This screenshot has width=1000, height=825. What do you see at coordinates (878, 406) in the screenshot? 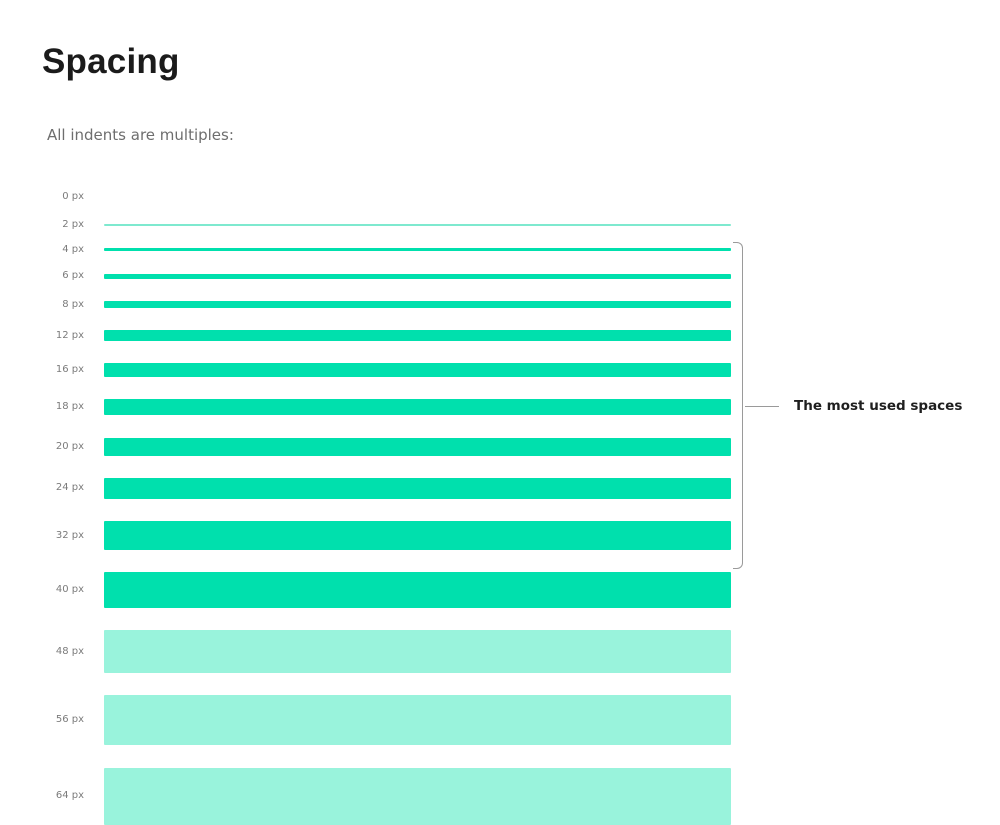
I see `most-used-label: The most used spaces` at bounding box center [878, 406].